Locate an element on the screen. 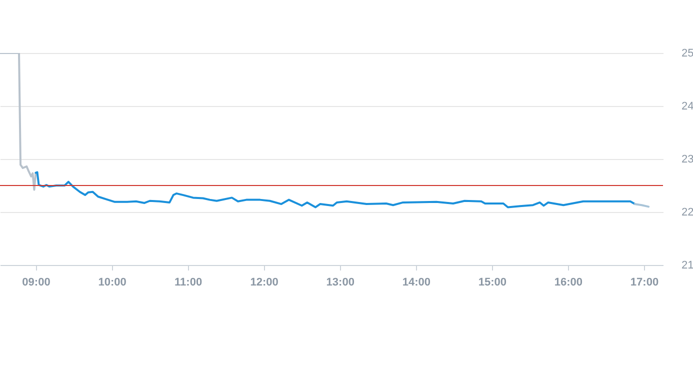 The height and width of the screenshot is (365, 693). x-tick-label: 10:00 is located at coordinates (112, 282).